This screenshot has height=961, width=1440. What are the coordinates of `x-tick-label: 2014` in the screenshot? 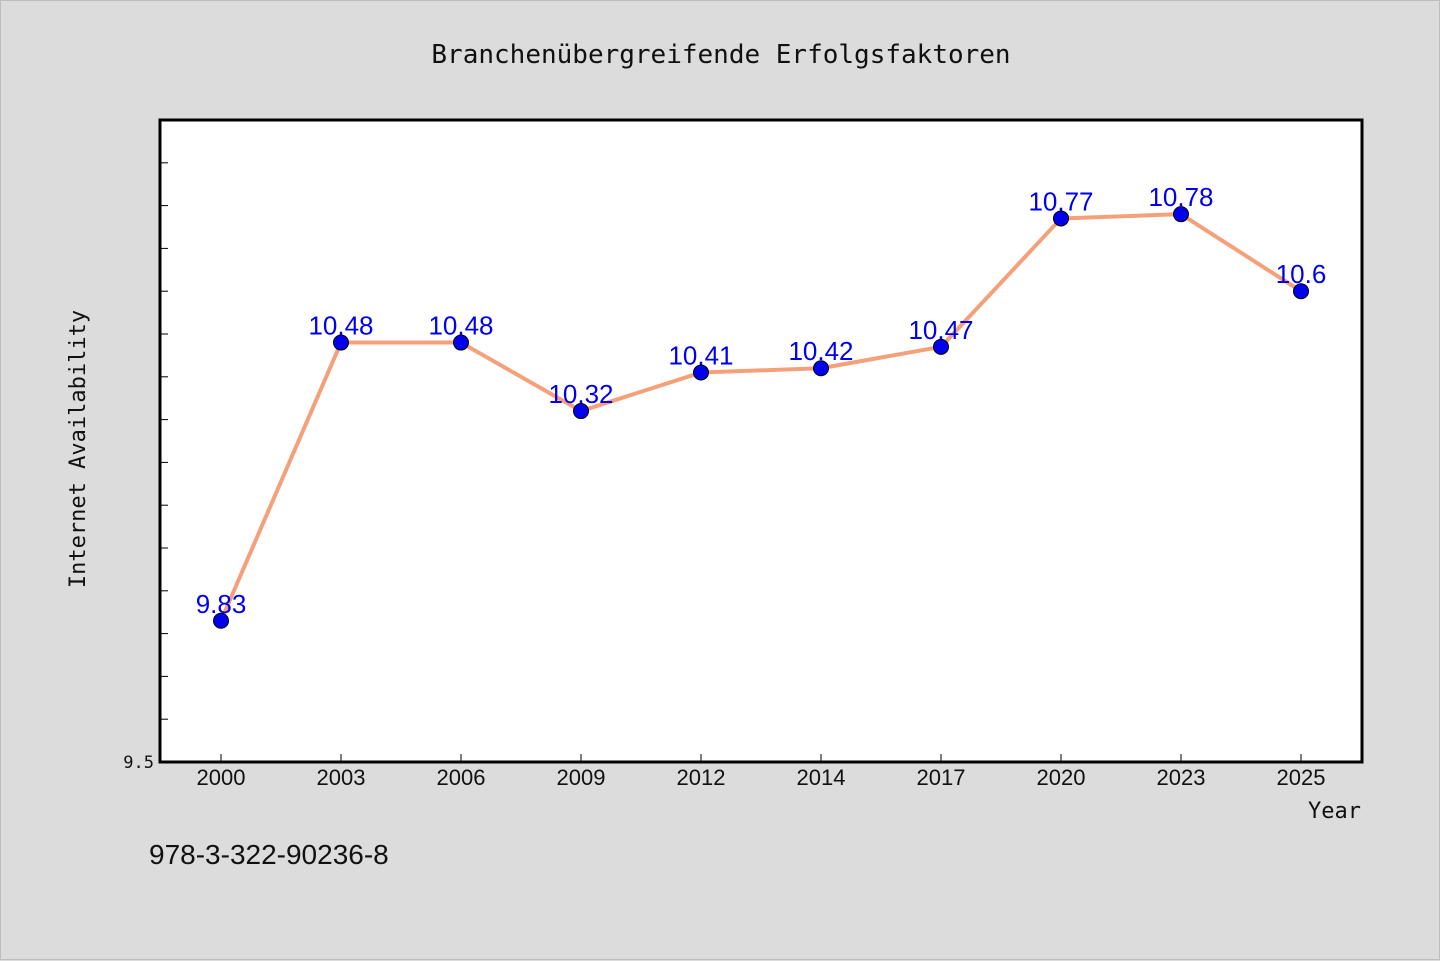 It's located at (821, 777).